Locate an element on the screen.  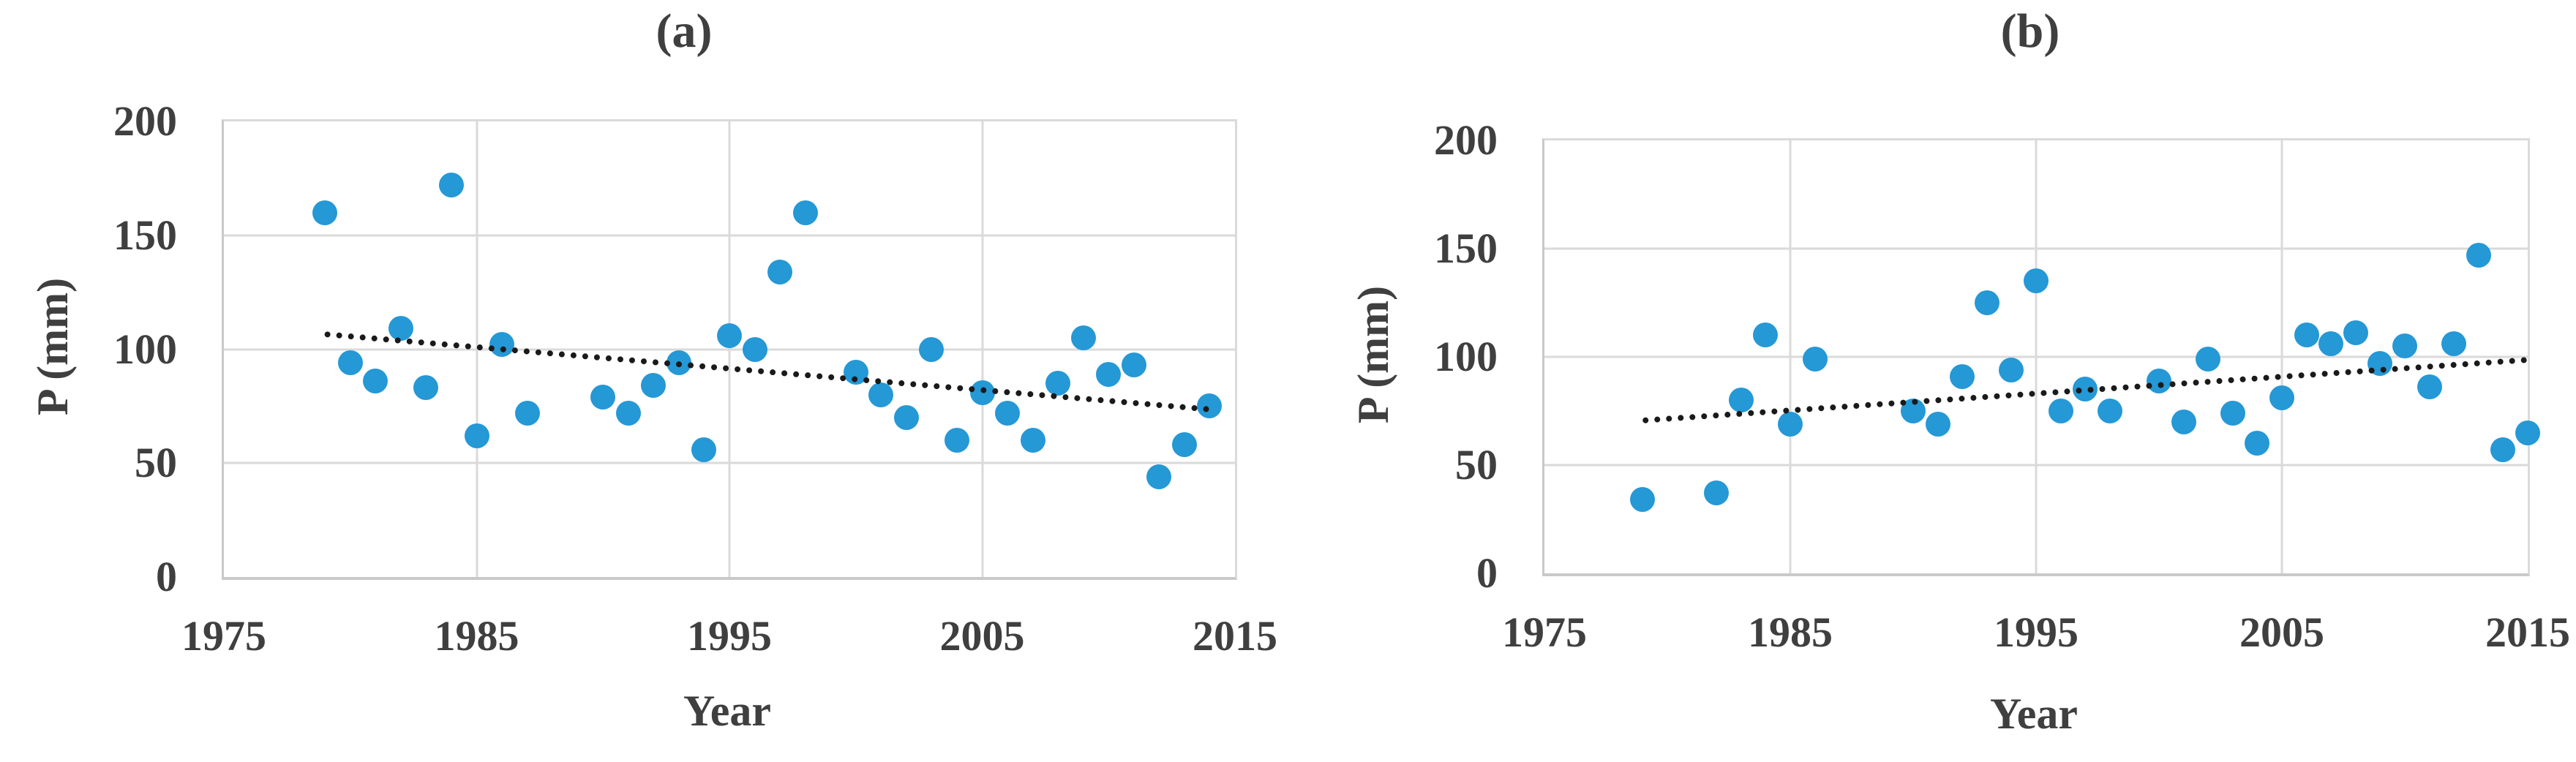
chart-a-y-axis-label: P (mm) is located at coordinates (53, 346).